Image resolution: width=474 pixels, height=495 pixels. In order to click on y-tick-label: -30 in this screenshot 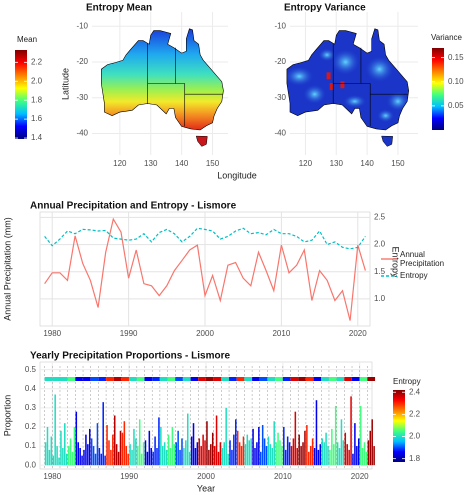, I will do `click(280, 97)`.